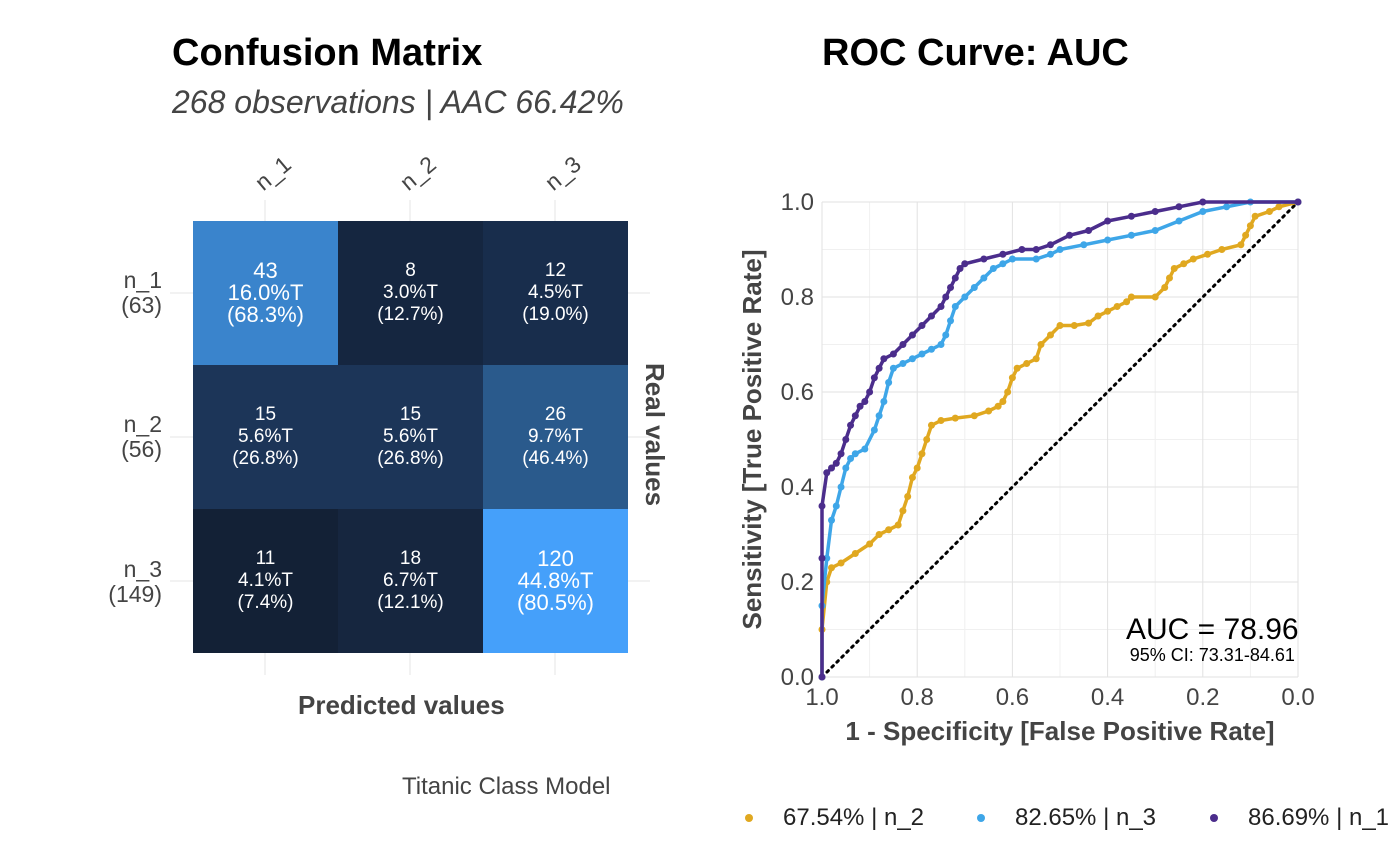  What do you see at coordinates (265, 580) in the screenshot?
I see `cell-pct: 4.1%T` at bounding box center [265, 580].